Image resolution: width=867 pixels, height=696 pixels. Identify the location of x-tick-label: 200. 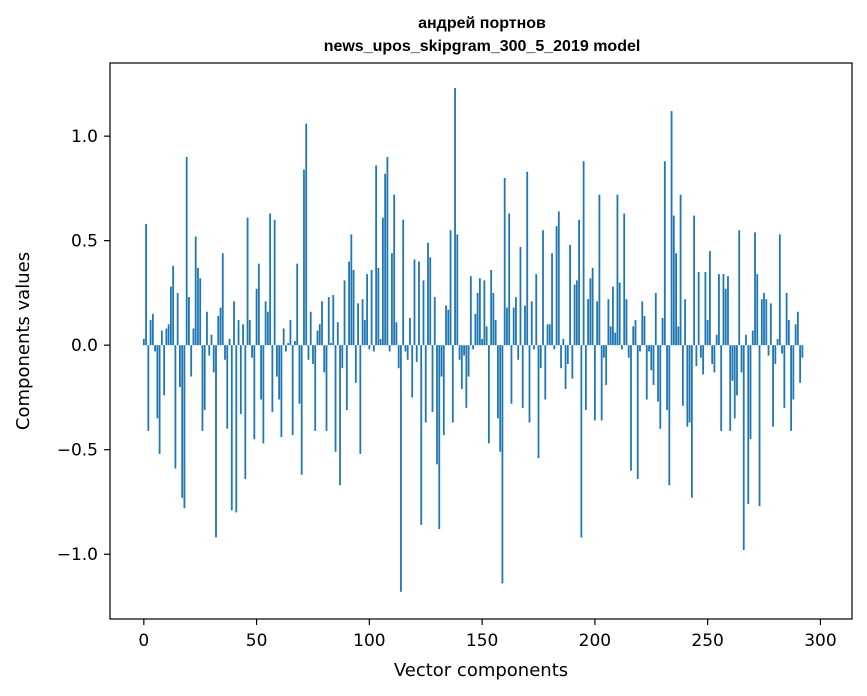
(595, 641).